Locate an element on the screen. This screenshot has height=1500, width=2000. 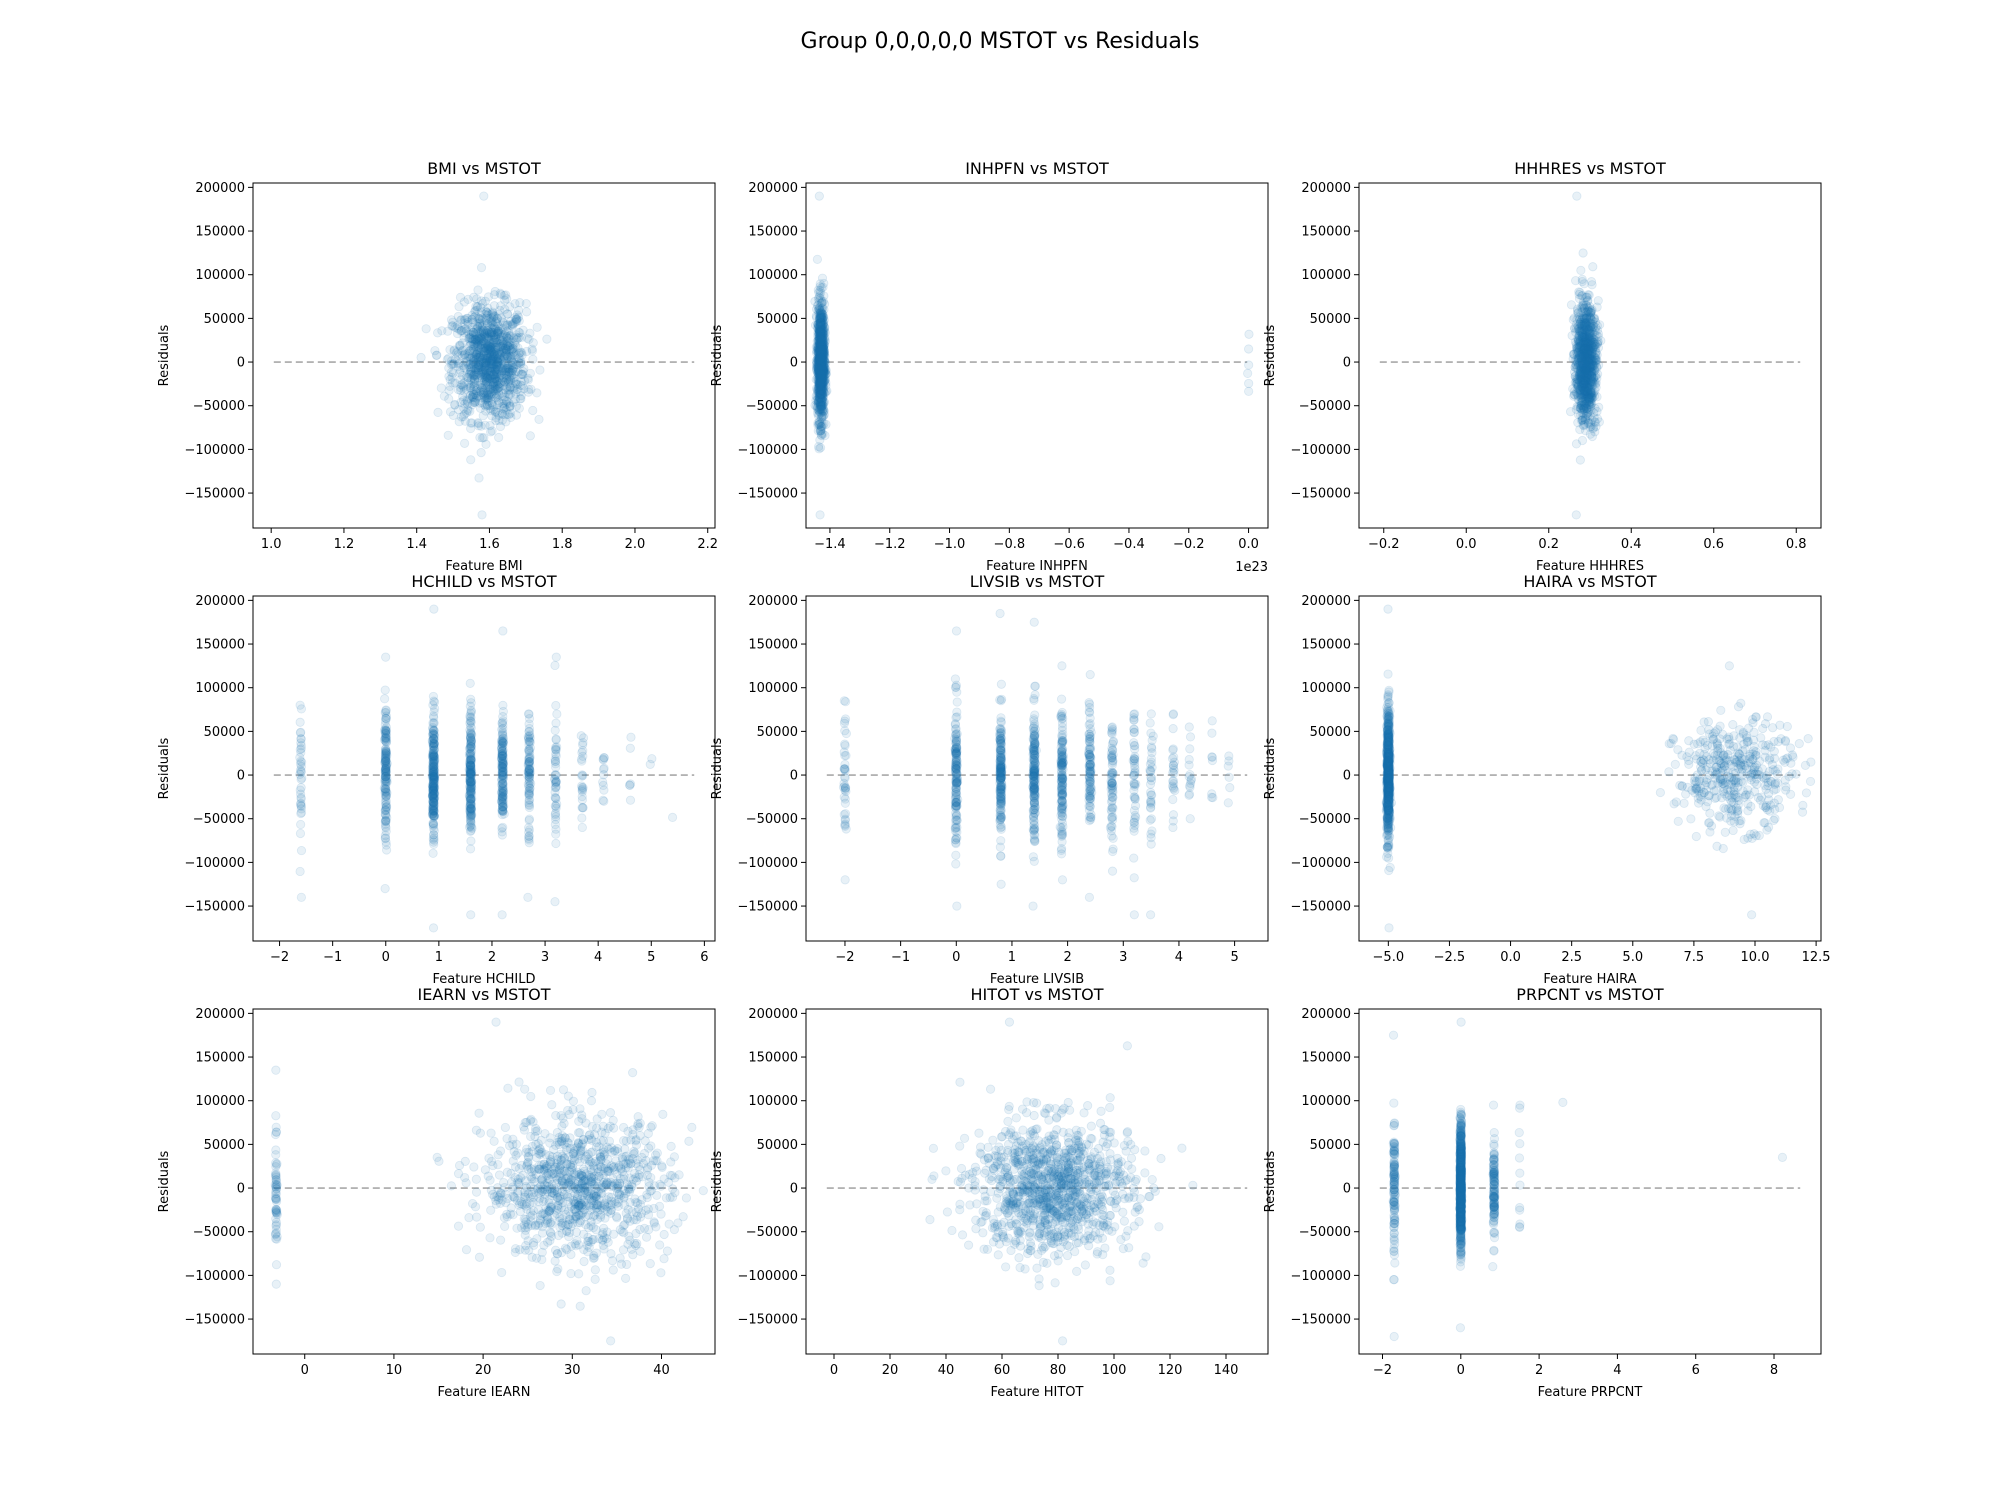
x-tick-label: −0.2 is located at coordinates (1384, 544).